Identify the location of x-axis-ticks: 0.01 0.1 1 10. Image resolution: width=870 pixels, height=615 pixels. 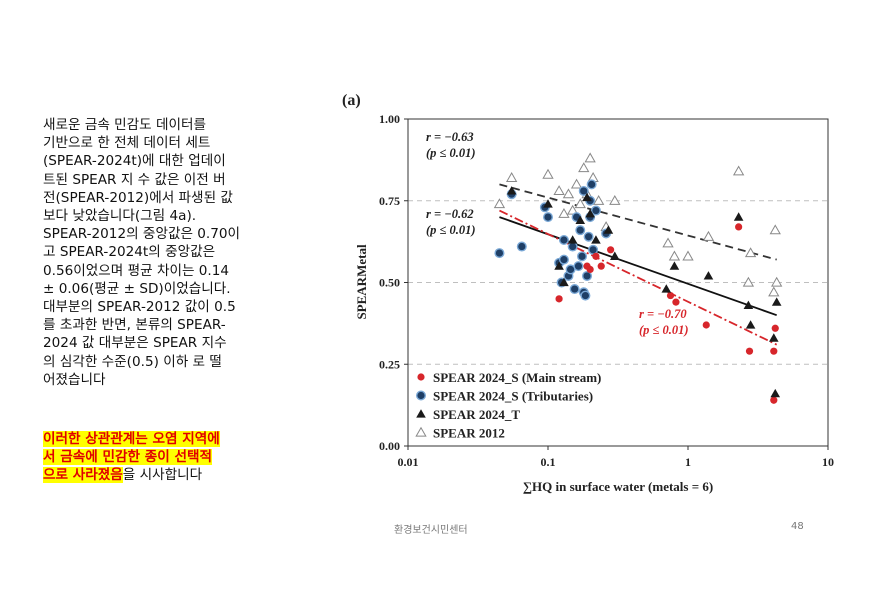
(616, 457).